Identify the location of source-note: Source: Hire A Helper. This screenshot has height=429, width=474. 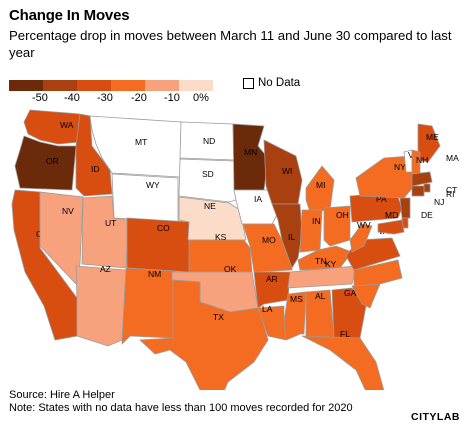
(62, 395).